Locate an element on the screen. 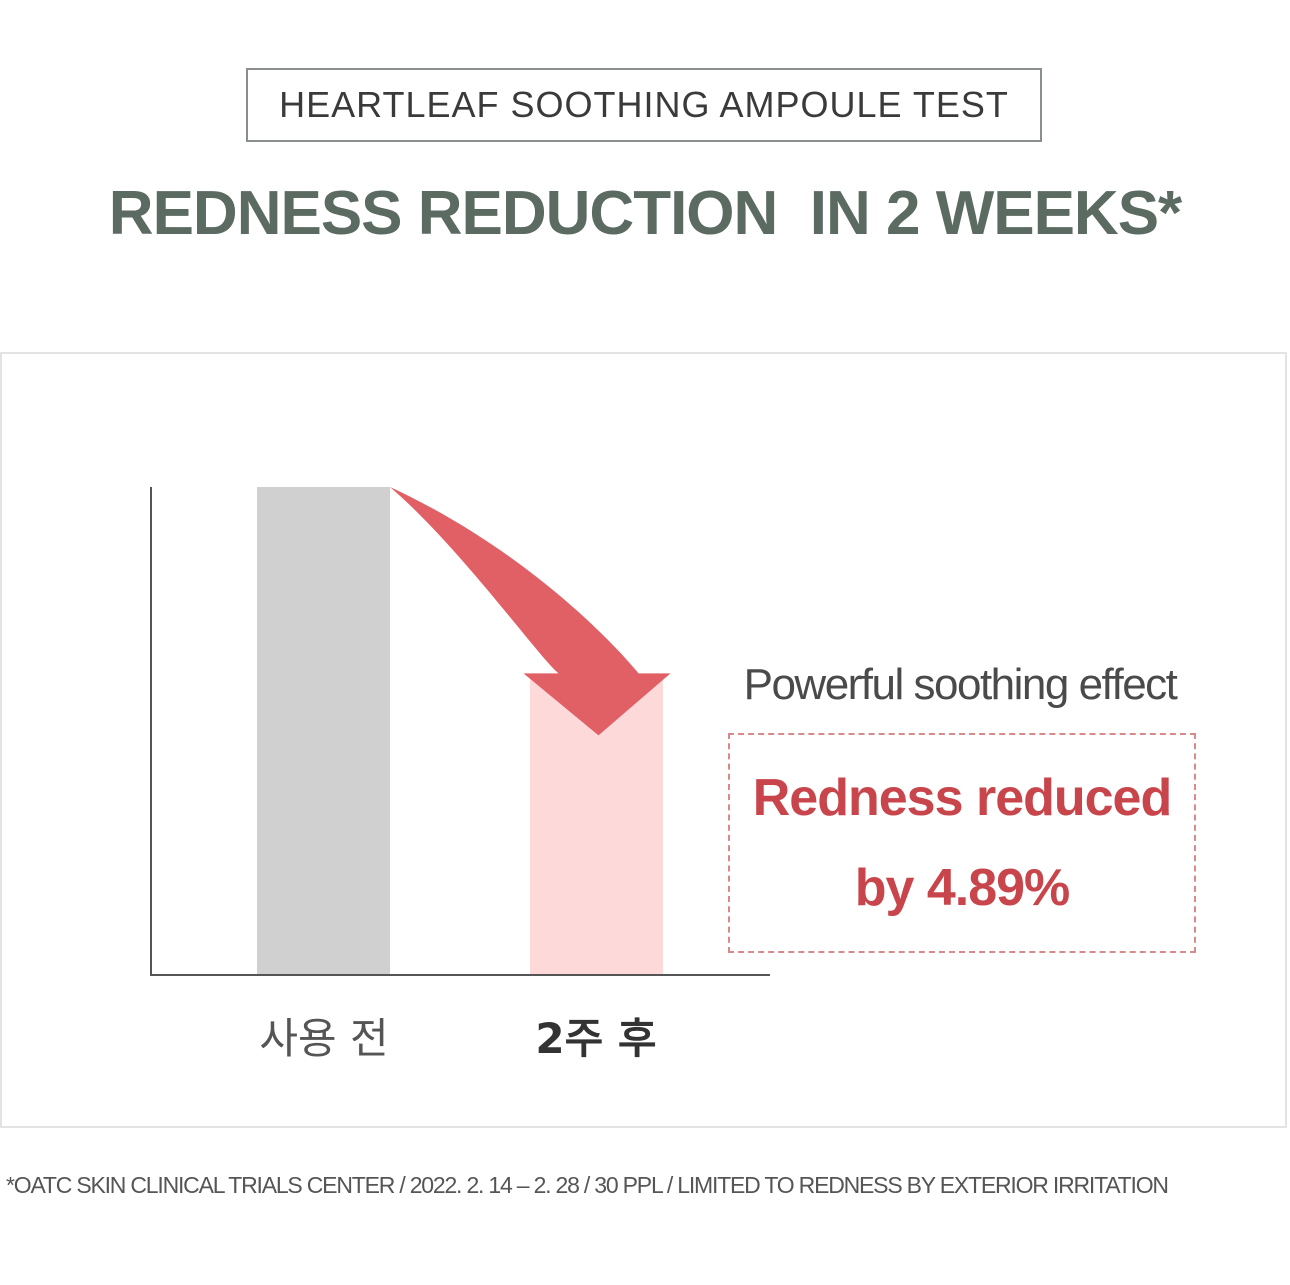 The width and height of the screenshot is (1290, 1285). reduction-arrow is located at coordinates (530, 611).